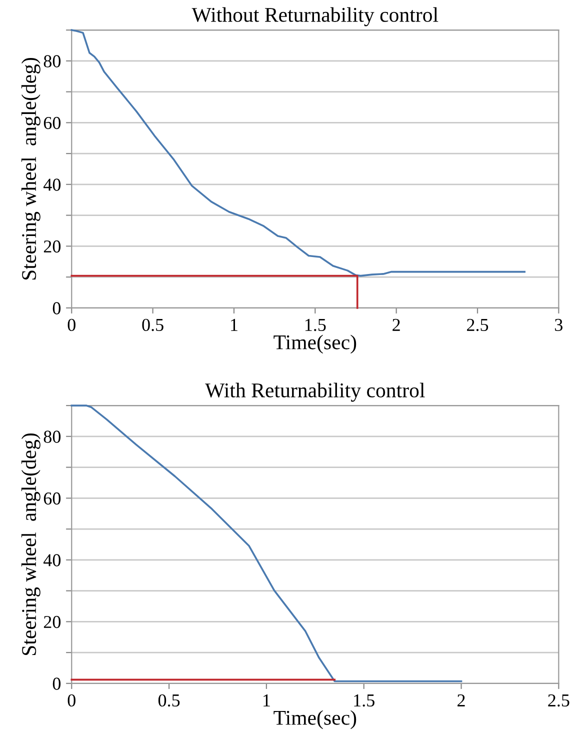  Describe the element at coordinates (315, 392) in the screenshot. I see `chart-title: With Returnability control` at that location.